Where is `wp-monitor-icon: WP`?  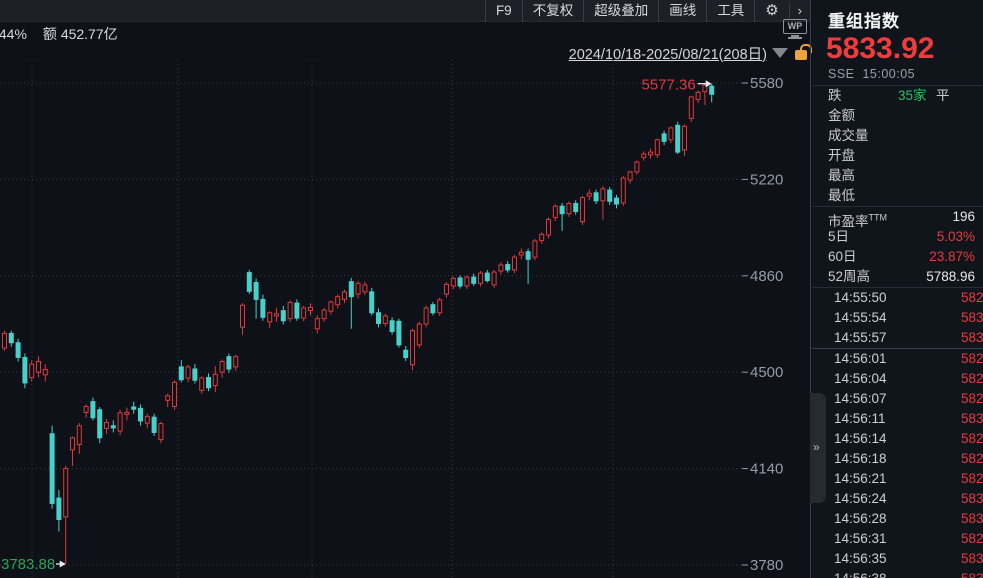
wp-monitor-icon: WP is located at coordinates (795, 29).